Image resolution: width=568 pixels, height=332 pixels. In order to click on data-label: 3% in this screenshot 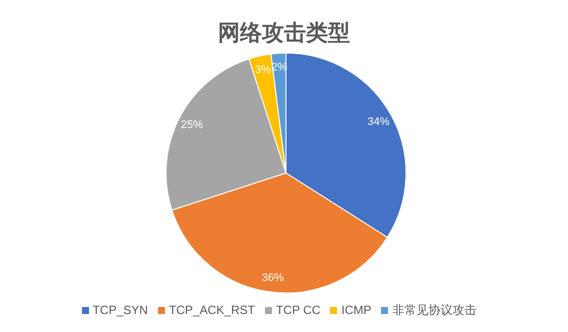, I will do `click(263, 70)`.